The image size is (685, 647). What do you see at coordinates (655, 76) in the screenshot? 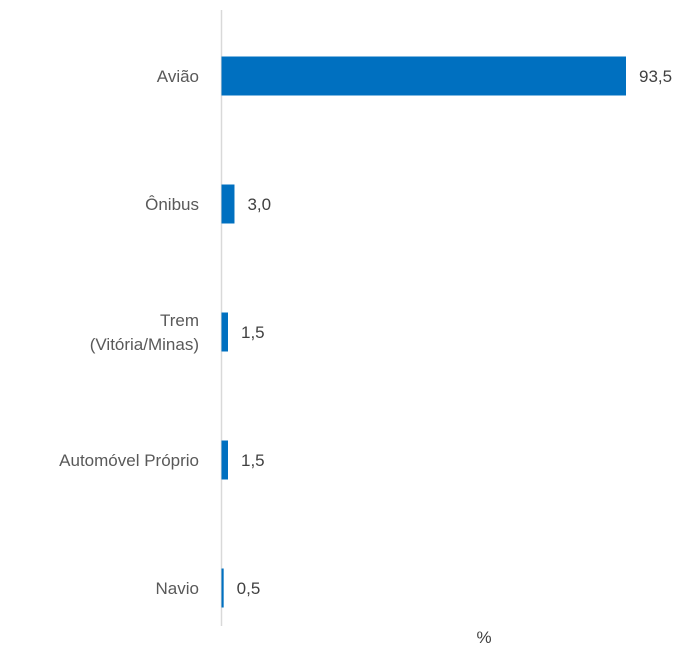
I see `value-label-aviao: 93,5` at bounding box center [655, 76].